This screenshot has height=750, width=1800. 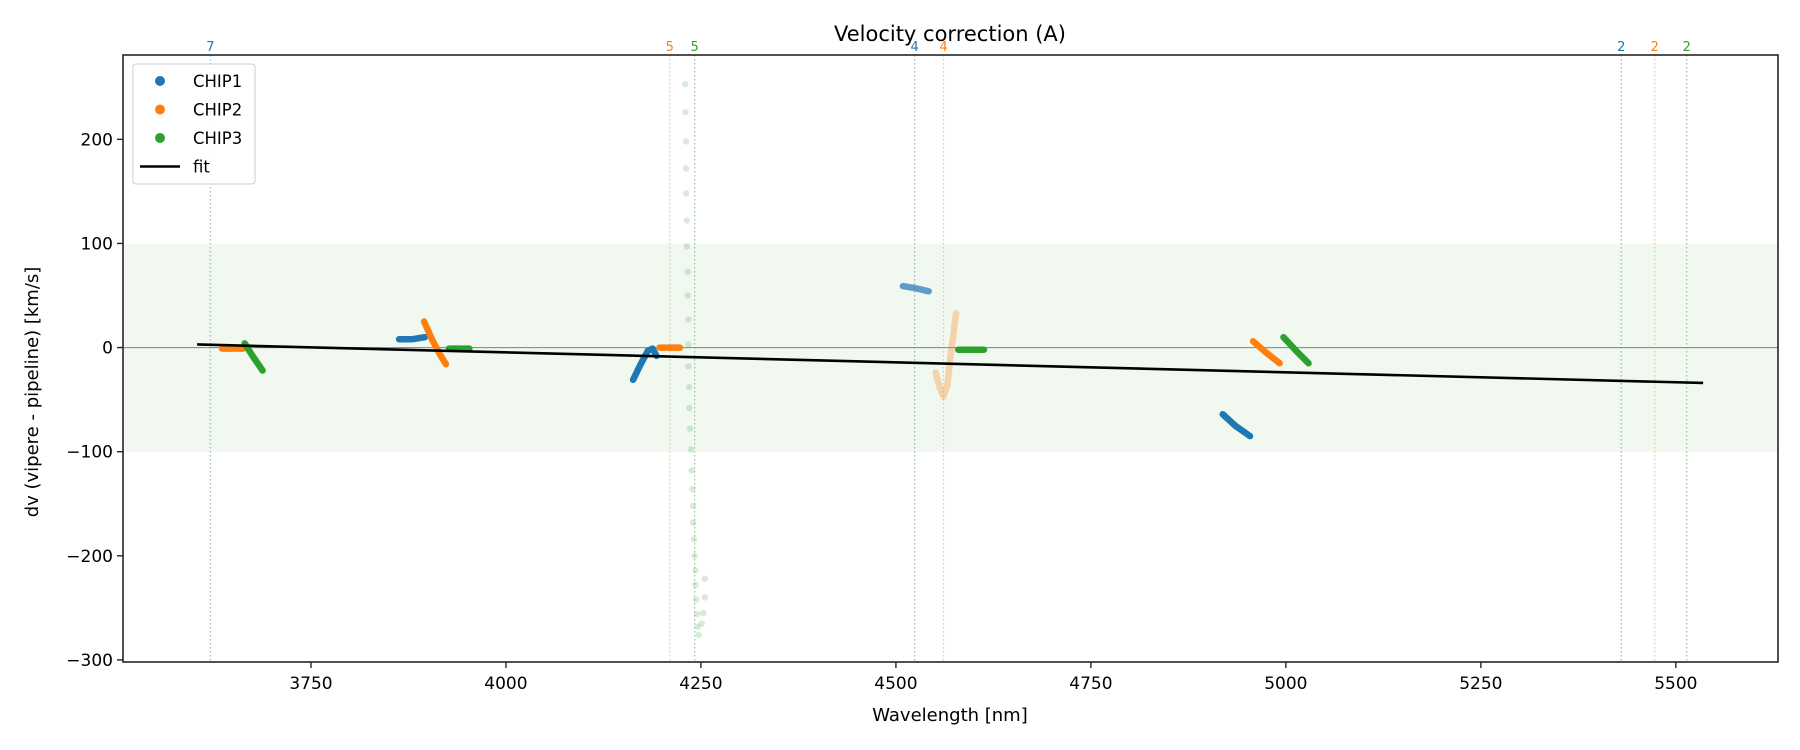 I want to click on y-tick-label: 200, so click(x=97, y=140).